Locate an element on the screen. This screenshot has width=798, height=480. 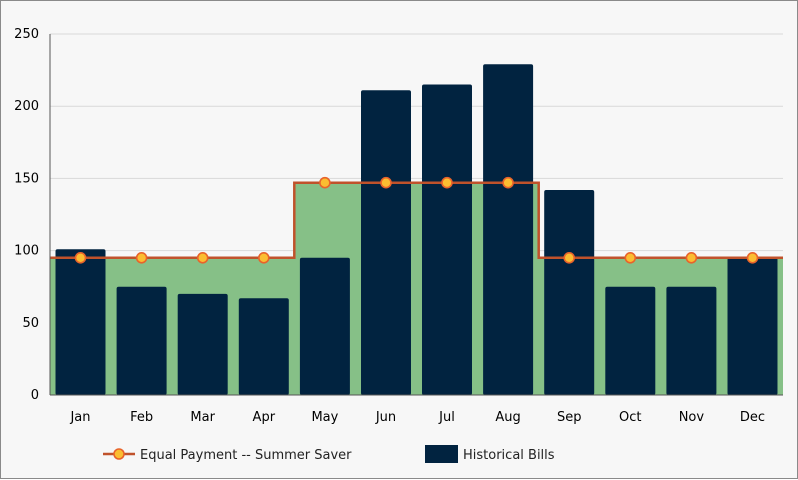
legend-label-historical-bills: Historical Bills is located at coordinates (509, 455).